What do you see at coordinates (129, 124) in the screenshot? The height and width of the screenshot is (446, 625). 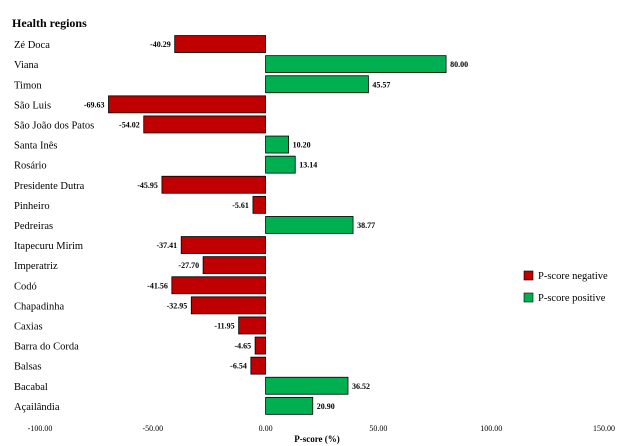 I see `data-label: -54.02` at bounding box center [129, 124].